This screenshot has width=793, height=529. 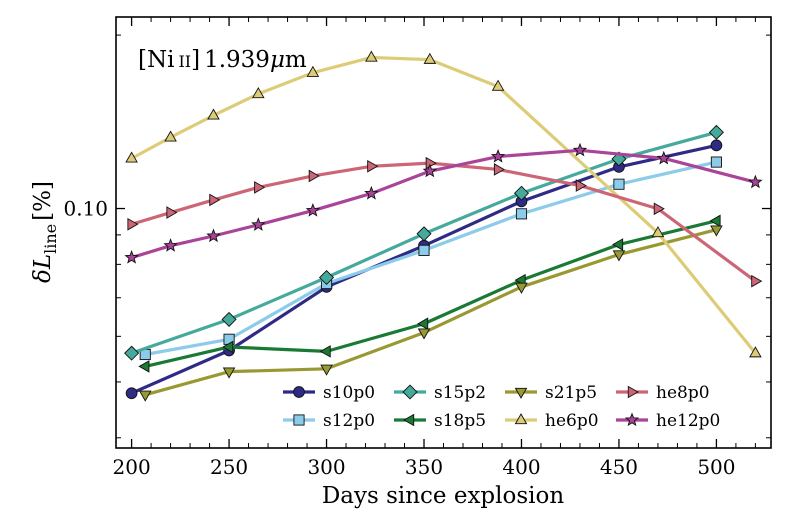 What do you see at coordinates (222, 60) in the screenshot?
I see `chart-annotation: [Ni II] 1.939μm` at bounding box center [222, 60].